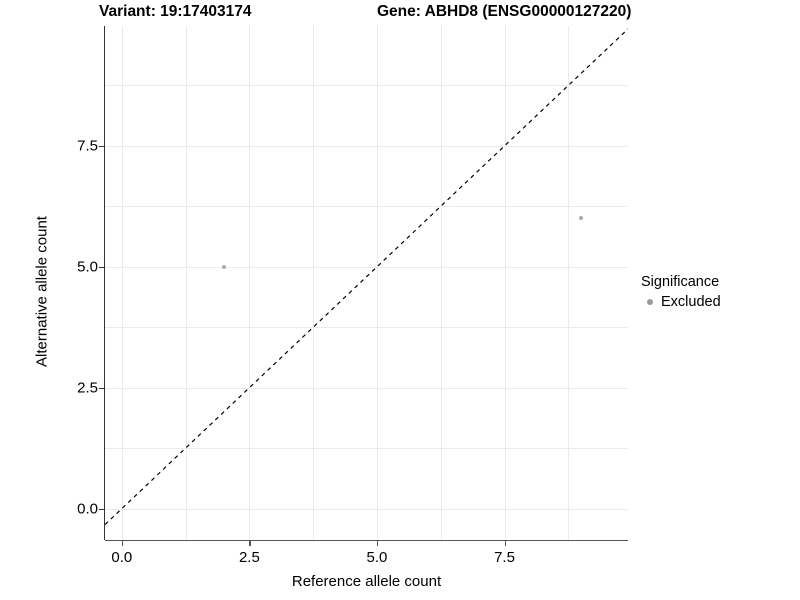  Describe the element at coordinates (249, 557) in the screenshot. I see `x-axis-tick-label: 2.5` at that location.